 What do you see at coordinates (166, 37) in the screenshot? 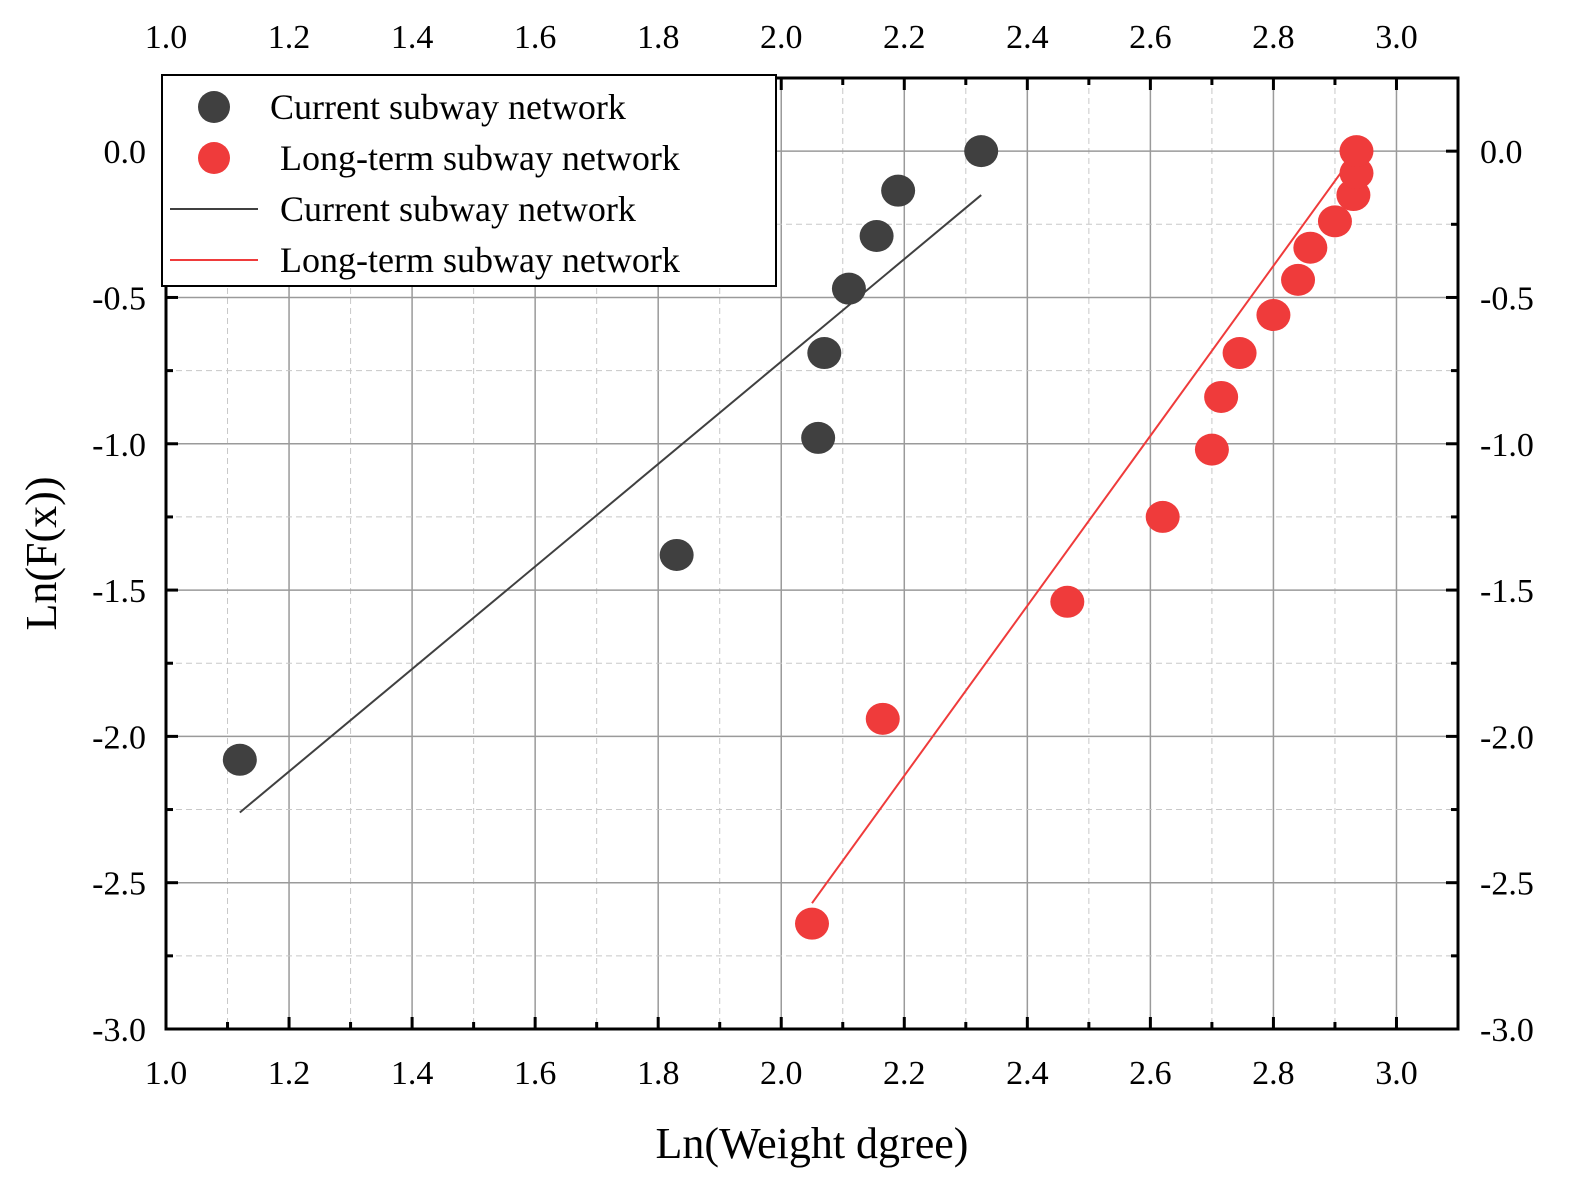
I see `x-tick-label-top: 1.0` at bounding box center [166, 37].